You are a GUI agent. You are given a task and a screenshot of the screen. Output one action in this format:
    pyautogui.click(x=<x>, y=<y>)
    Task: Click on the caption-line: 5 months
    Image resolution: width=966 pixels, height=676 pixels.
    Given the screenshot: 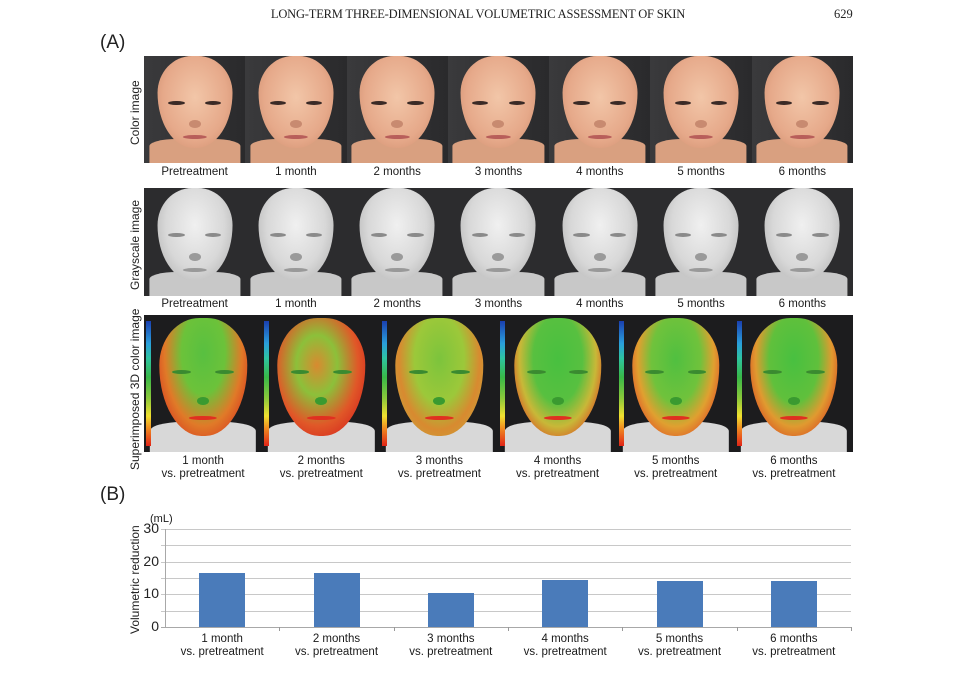 What is the action you would take?
    pyautogui.click(x=676, y=461)
    